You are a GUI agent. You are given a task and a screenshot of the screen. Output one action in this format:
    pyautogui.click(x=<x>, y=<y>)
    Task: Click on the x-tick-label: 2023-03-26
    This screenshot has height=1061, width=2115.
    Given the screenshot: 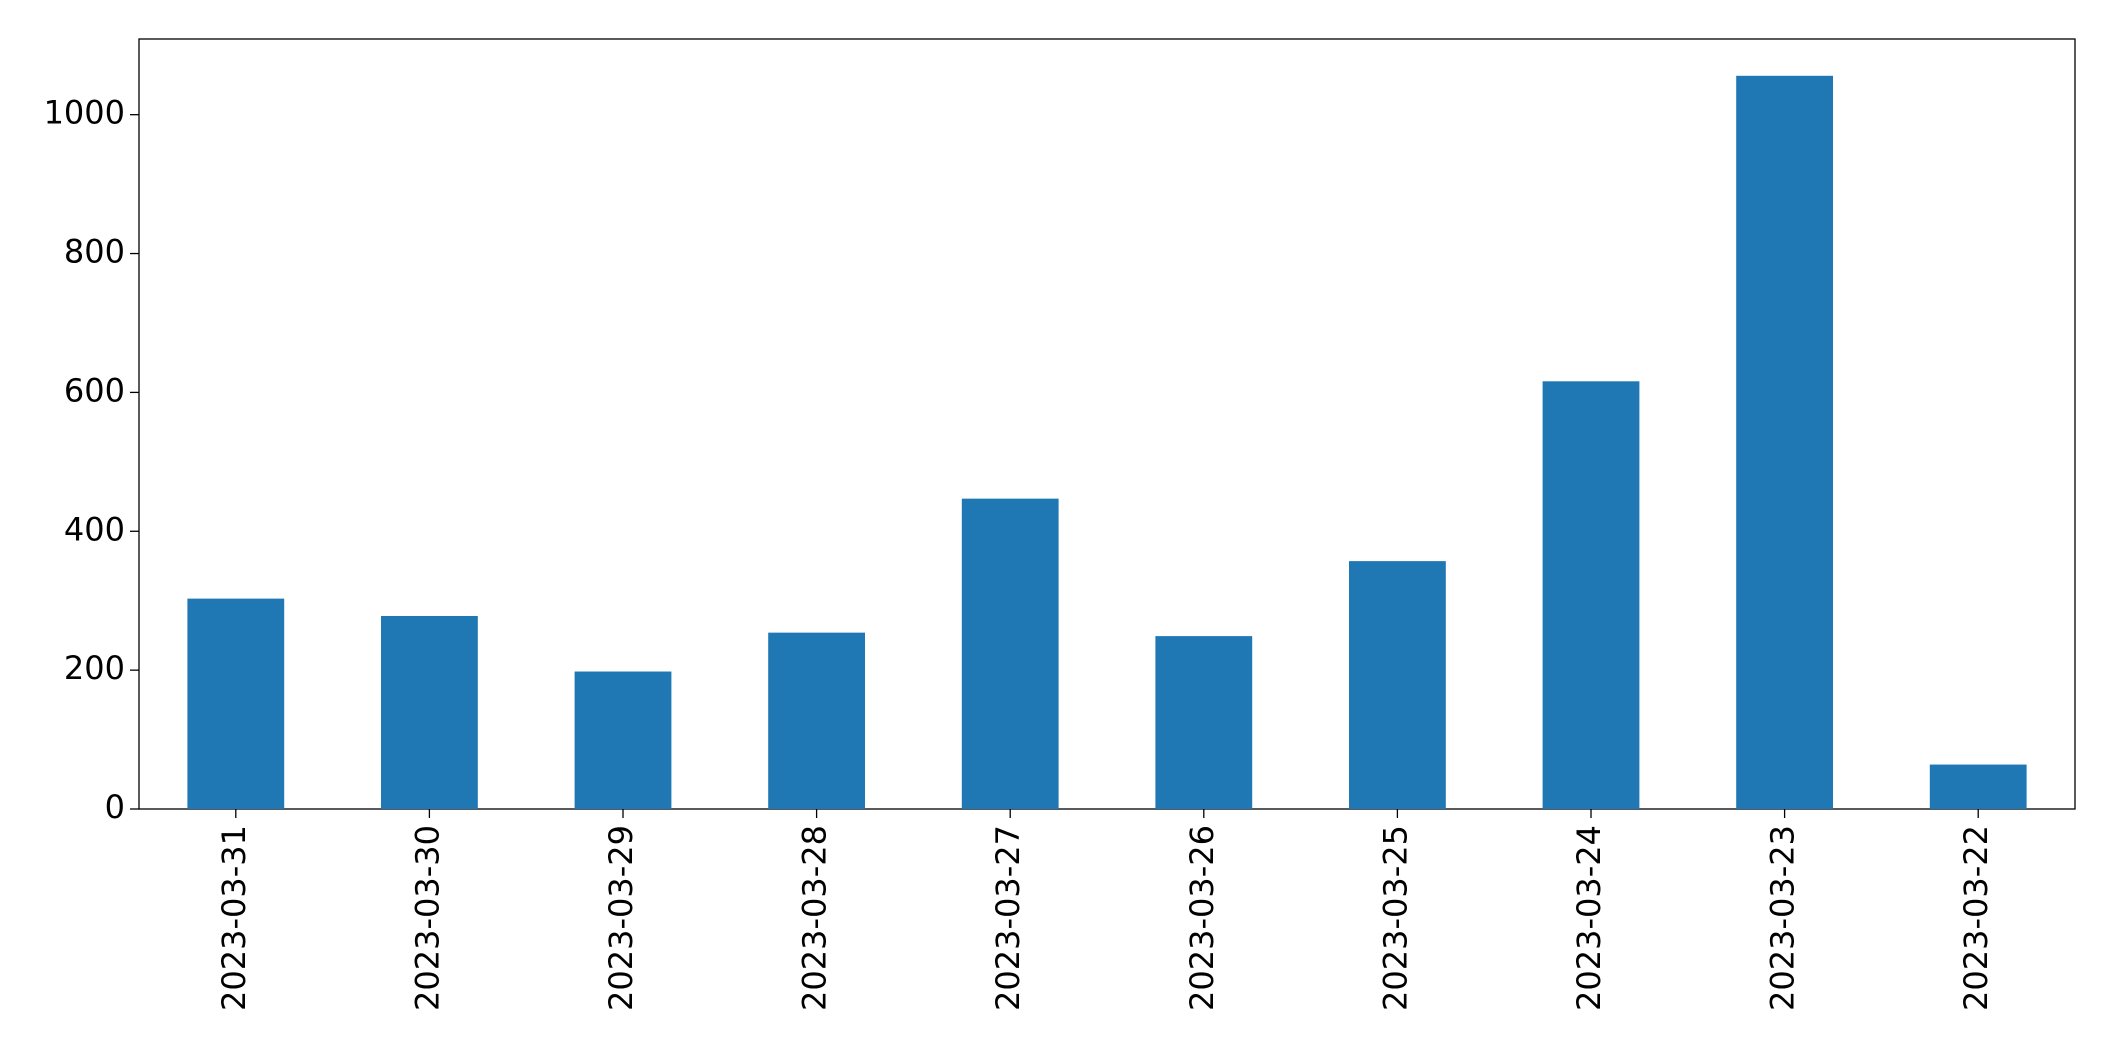 What is the action you would take?
    pyautogui.click(x=1202, y=918)
    